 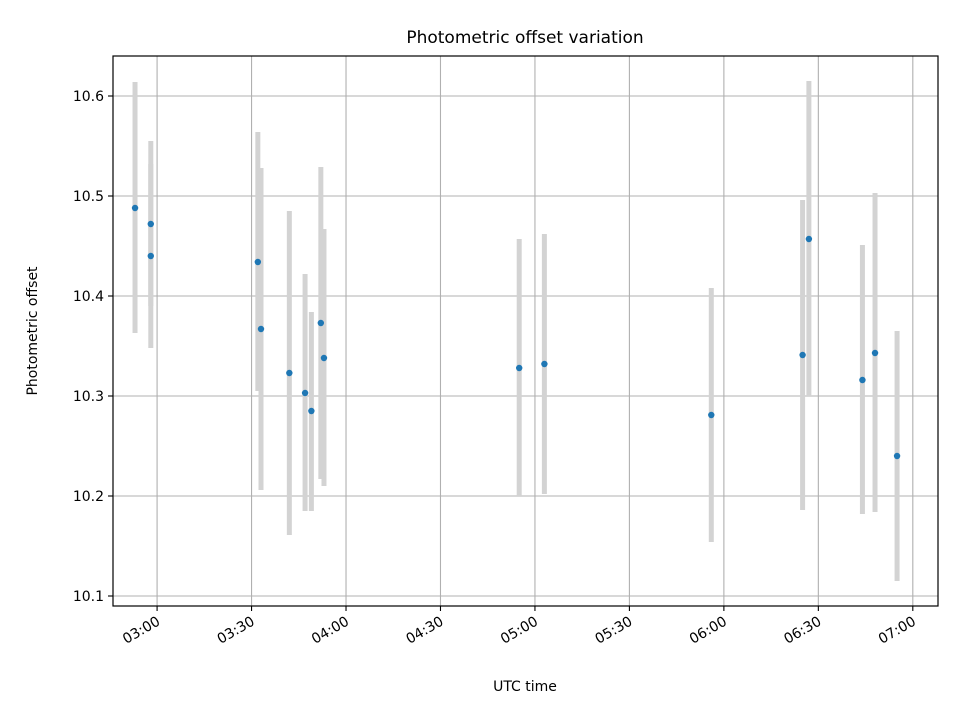 What do you see at coordinates (93, 347) in the screenshot?
I see `y-axis-ticks: 10.1 10.2 10.3 10.4 10.5 10.6` at bounding box center [93, 347].